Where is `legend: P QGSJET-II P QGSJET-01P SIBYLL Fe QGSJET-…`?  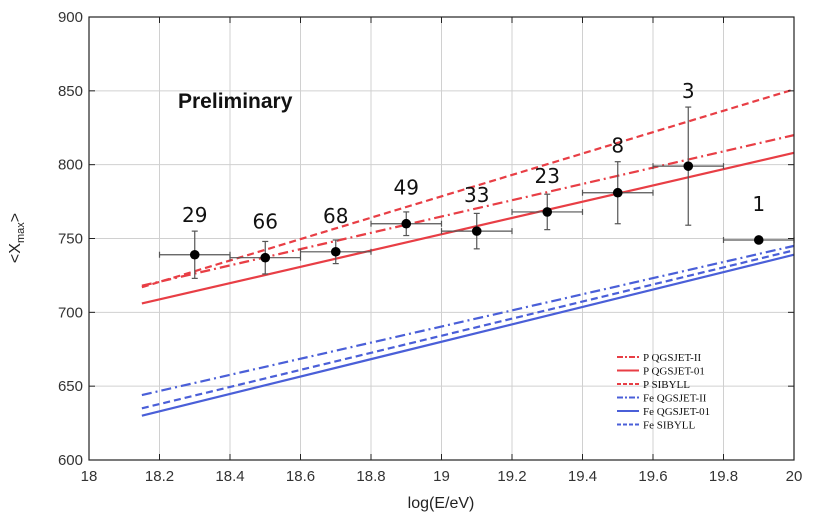 legend: P QGSJET-II P QGSJET-01P SIBYLL Fe QGSJET-… is located at coordinates (663, 392).